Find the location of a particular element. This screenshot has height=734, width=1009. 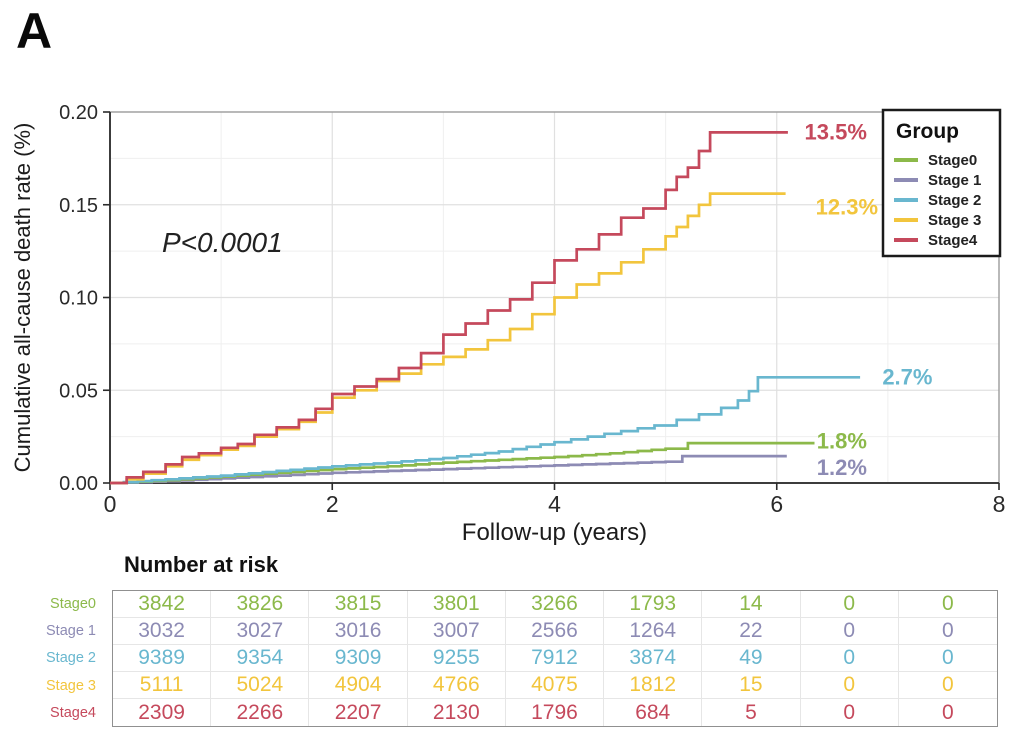

x-tick-label: 2 is located at coordinates (332, 504).